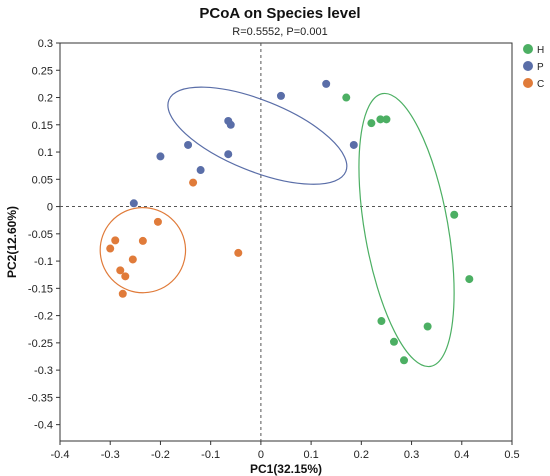  Describe the element at coordinates (257, 135) in the screenshot. I see `ellipse-P` at that location.